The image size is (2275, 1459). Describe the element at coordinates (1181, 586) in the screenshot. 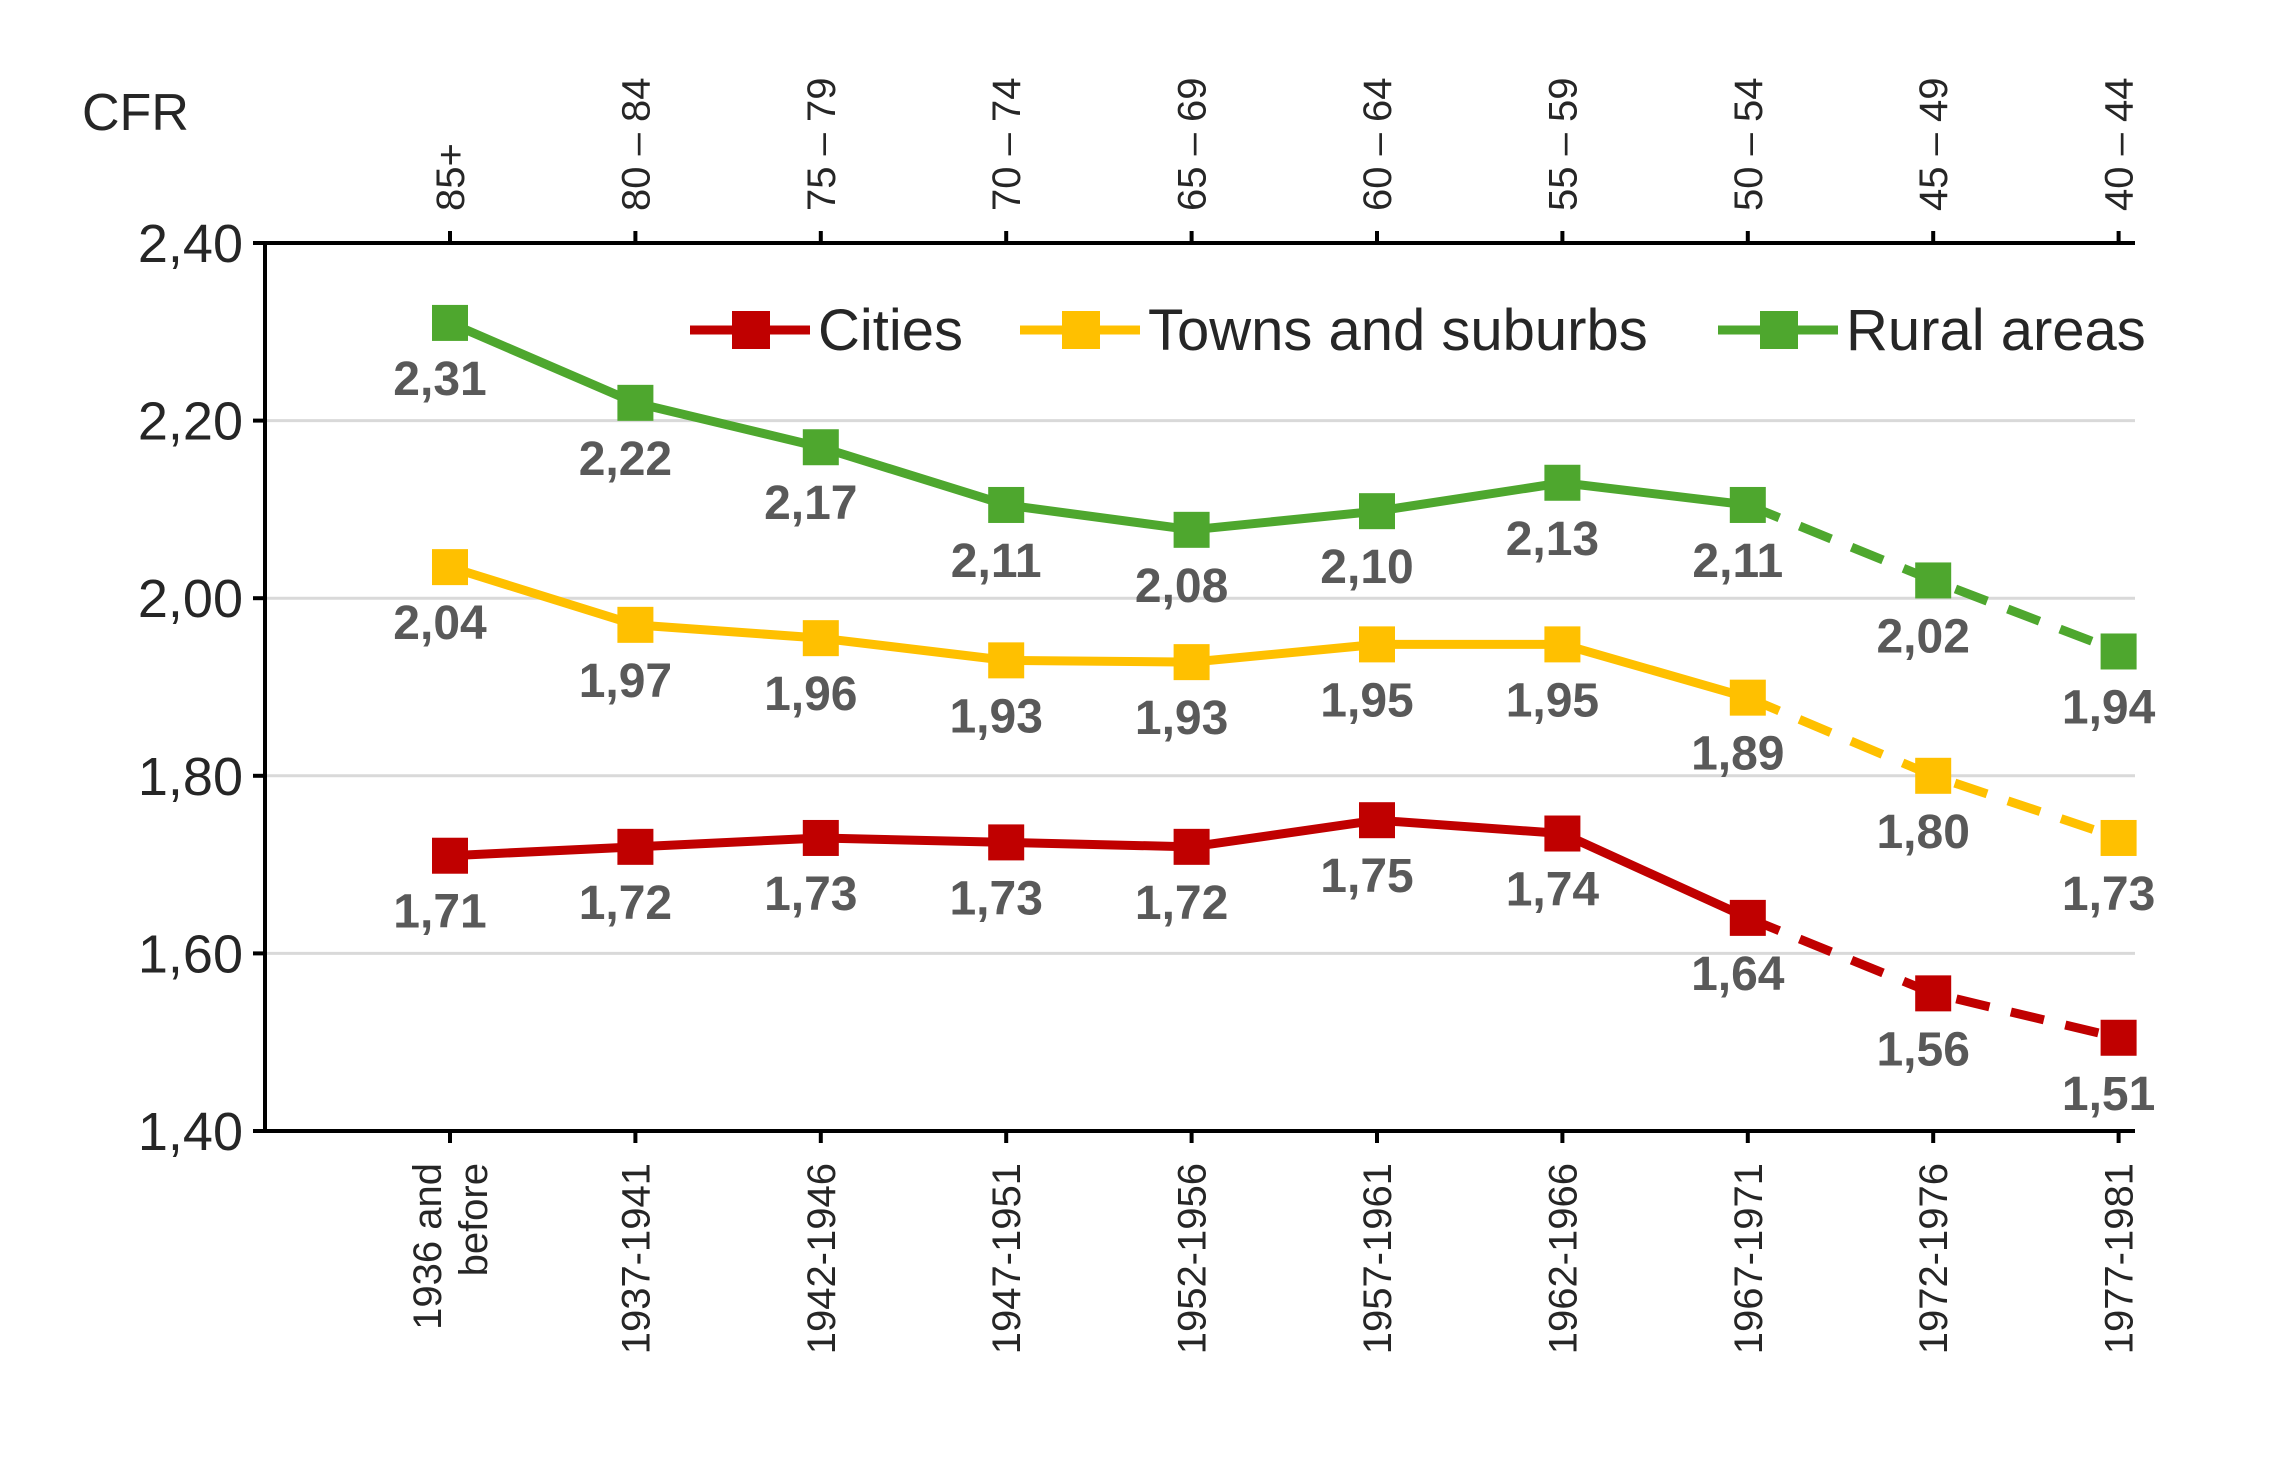

I see `data-label: 2,08` at that location.